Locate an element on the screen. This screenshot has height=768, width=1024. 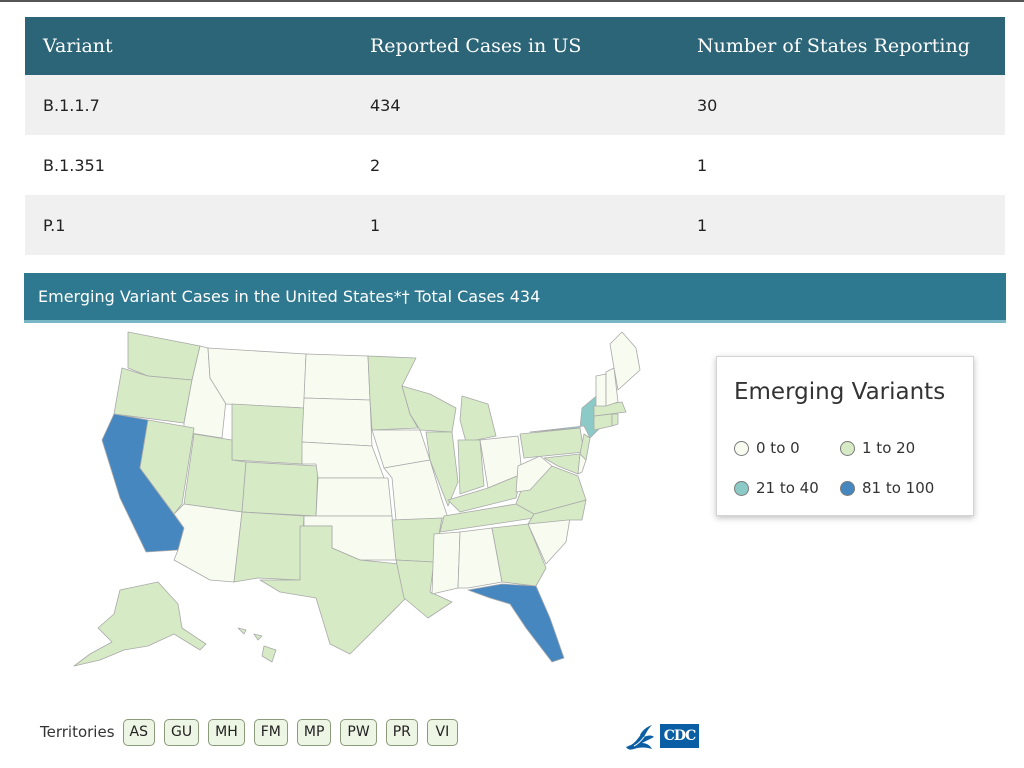
state-ms is located at coordinates (446, 563).